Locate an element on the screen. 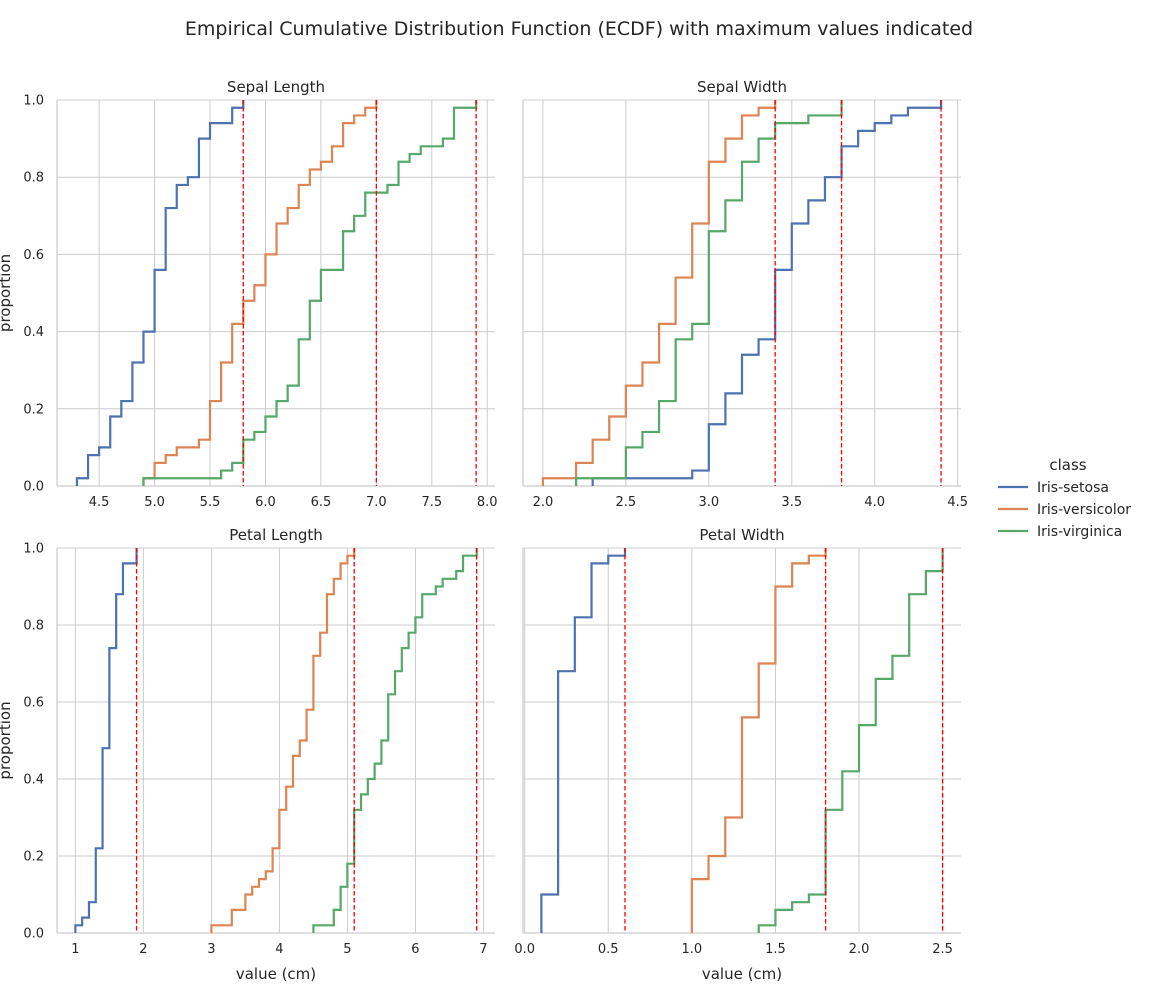  x-tick-label: 3.5 is located at coordinates (791, 502).